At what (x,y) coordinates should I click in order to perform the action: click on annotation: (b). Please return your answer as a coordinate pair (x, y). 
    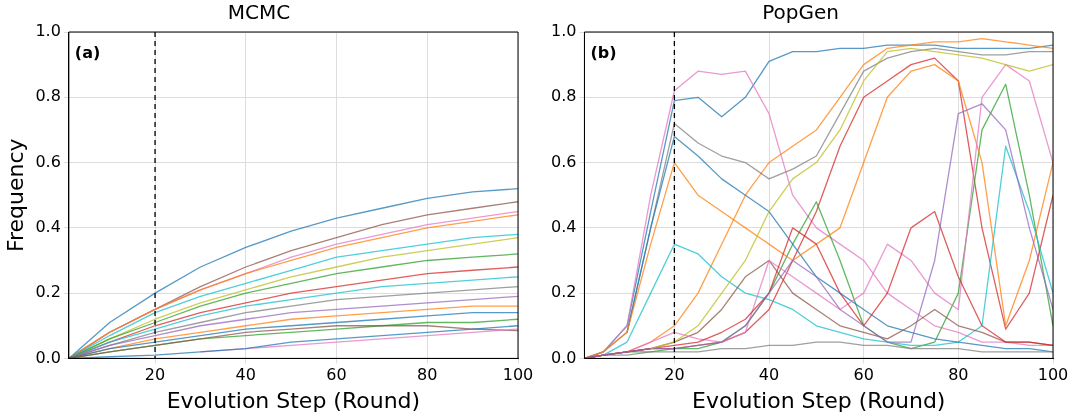
    Looking at the image, I should click on (603, 53).